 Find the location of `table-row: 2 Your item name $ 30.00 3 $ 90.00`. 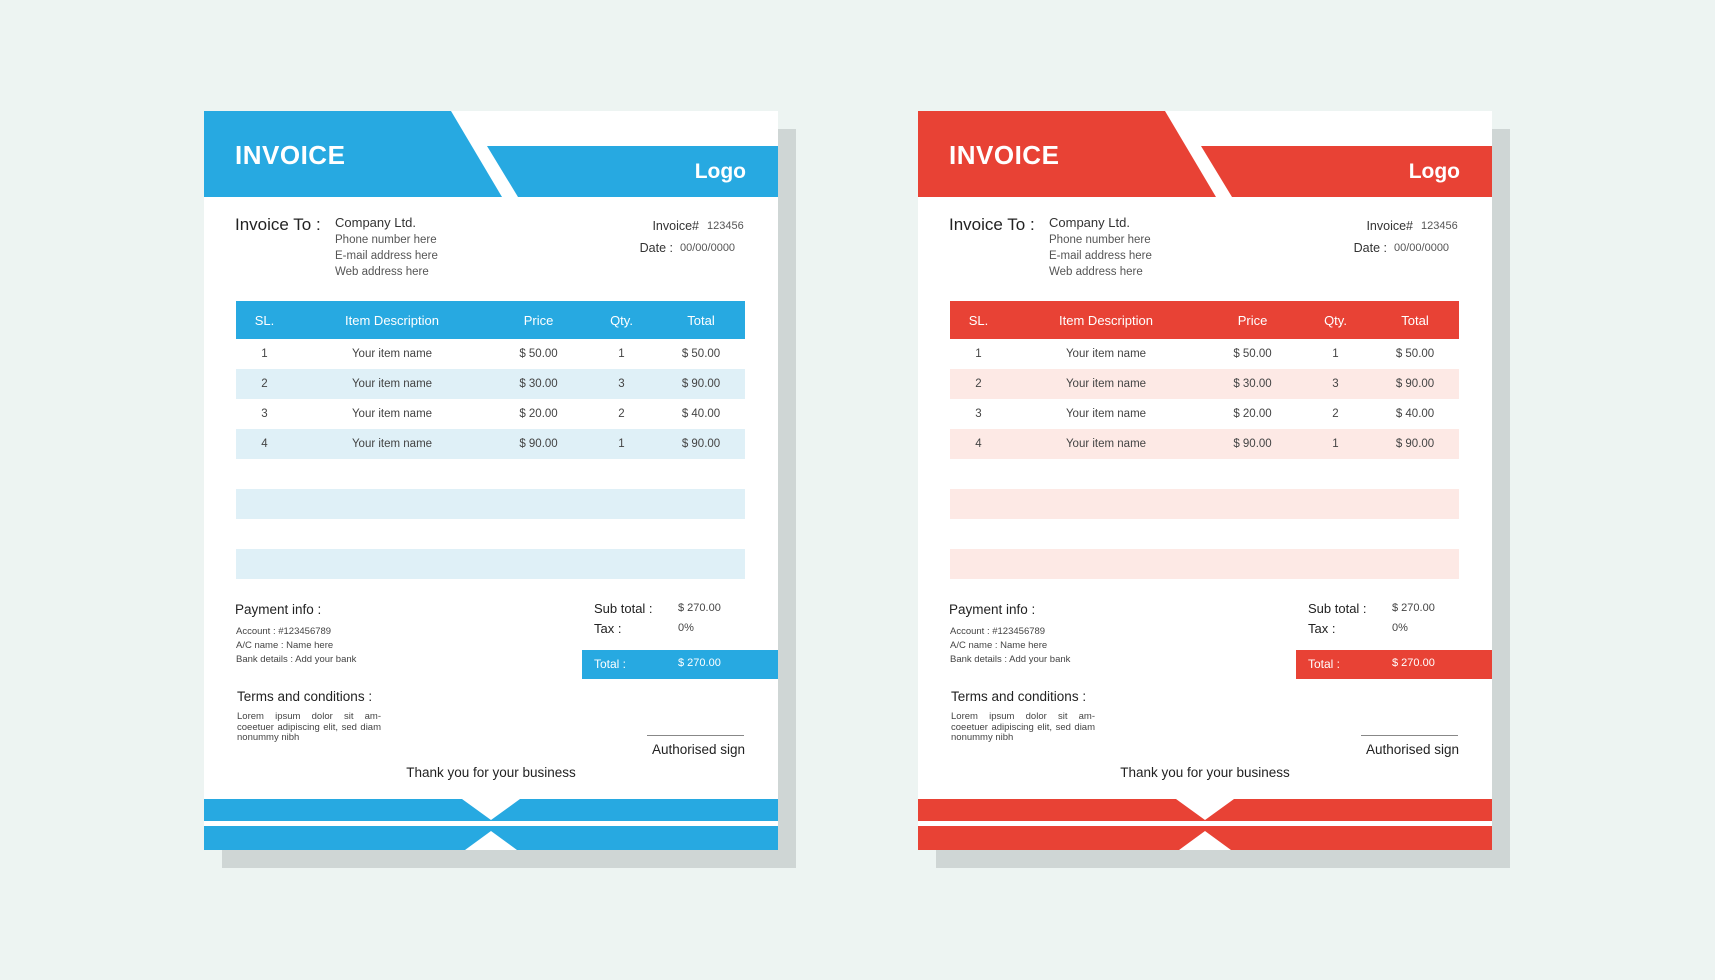

table-row: 2 Your item name $ 30.00 3 $ 90.00 is located at coordinates (490, 384).